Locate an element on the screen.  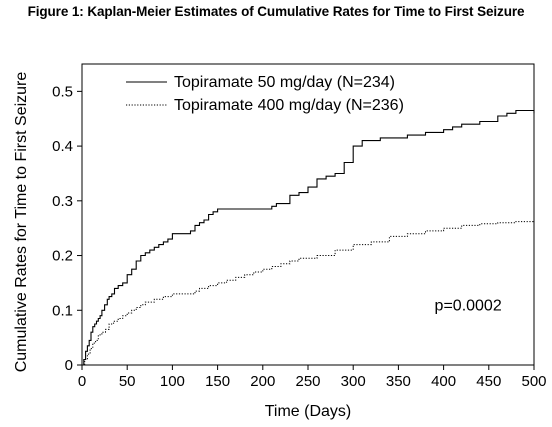
x-tick-label: 400 is located at coordinates (443, 381).